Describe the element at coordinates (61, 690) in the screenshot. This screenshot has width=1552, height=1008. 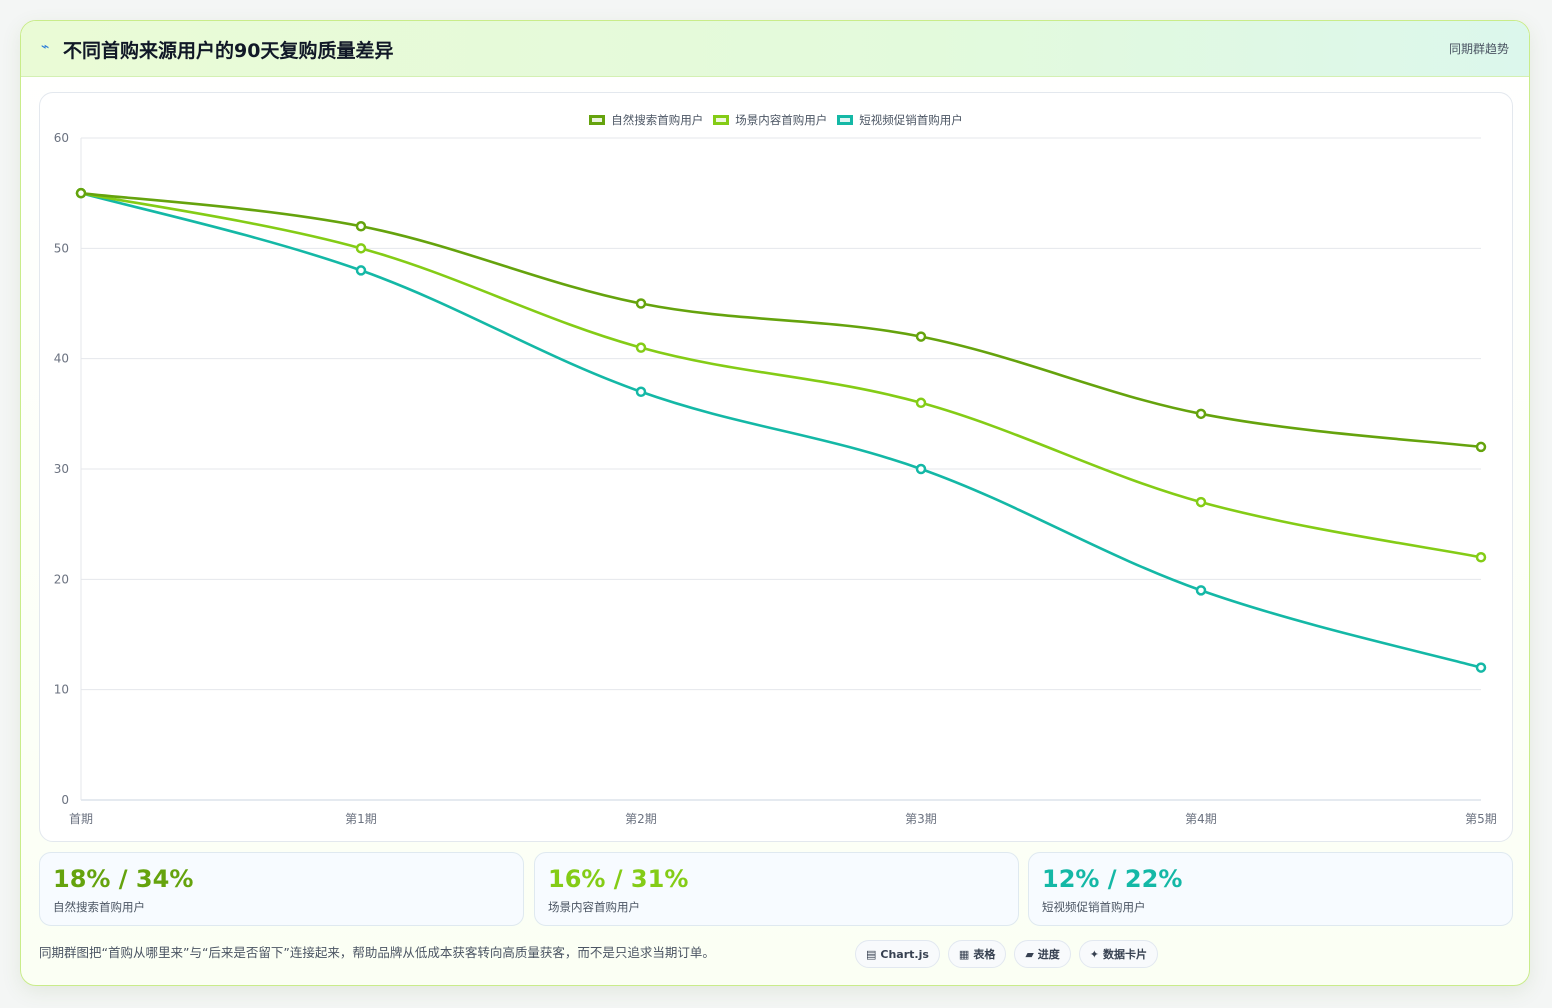
I see `y-tick-label: 10` at that location.